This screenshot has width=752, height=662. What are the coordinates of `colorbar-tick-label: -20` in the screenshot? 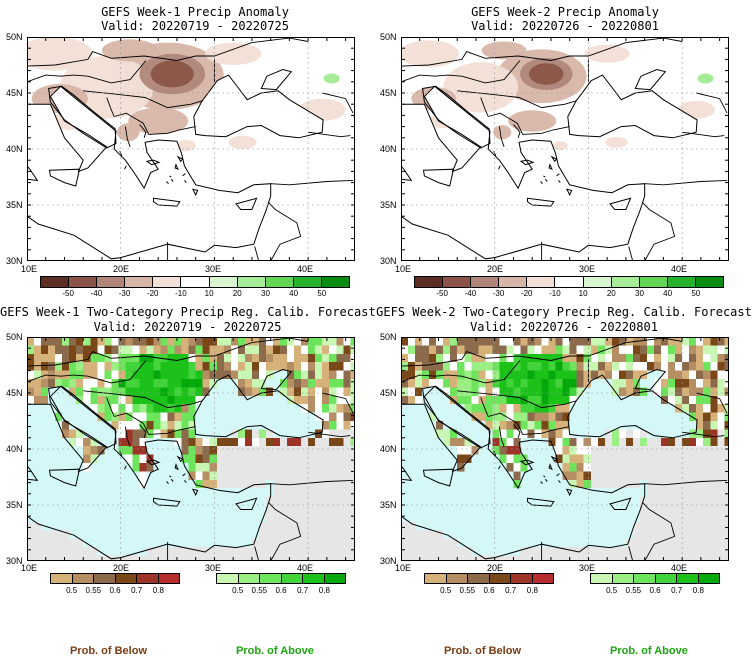 It's located at (526, 293).